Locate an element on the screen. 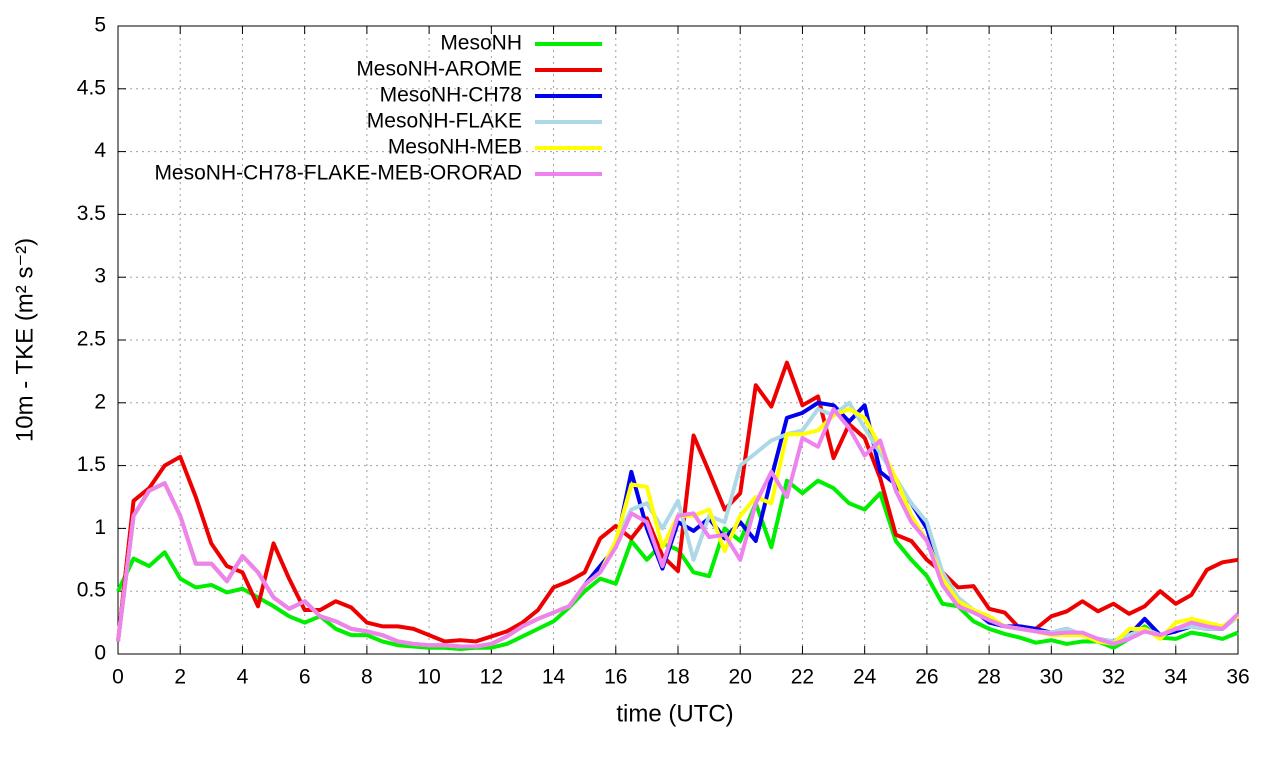  x-tick-label: 10 is located at coordinates (428, 677).